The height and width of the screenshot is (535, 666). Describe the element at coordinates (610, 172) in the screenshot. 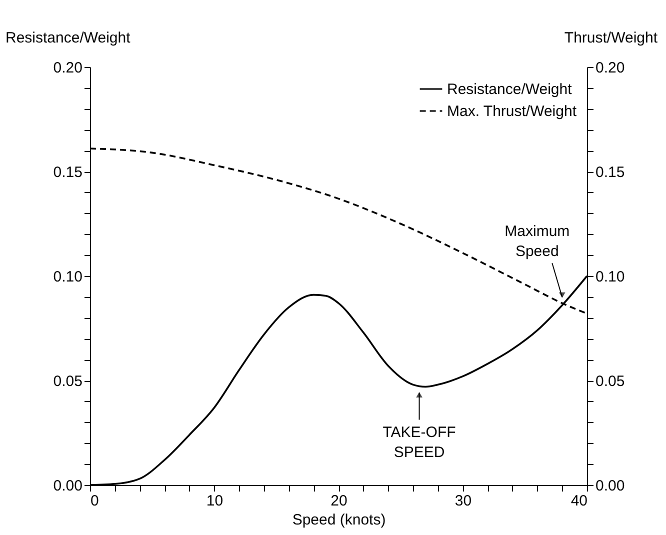

I see `y2-tick-label: 0.15` at that location.